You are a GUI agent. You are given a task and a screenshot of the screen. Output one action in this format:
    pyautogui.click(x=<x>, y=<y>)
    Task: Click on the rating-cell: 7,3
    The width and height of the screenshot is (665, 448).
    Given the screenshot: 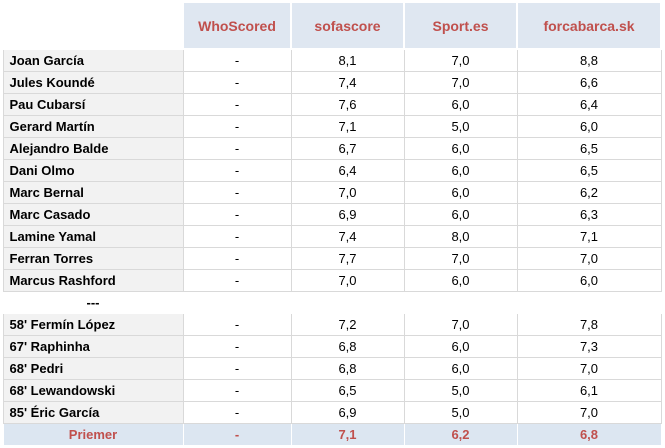 What is the action you would take?
    pyautogui.click(x=589, y=346)
    